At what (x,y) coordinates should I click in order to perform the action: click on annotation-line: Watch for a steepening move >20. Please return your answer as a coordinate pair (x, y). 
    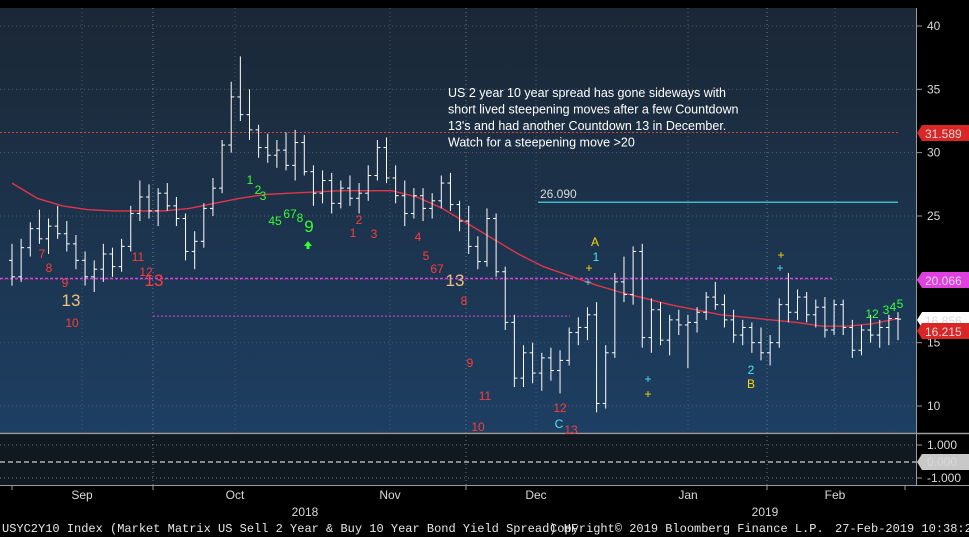
    Looking at the image, I should click on (541, 143).